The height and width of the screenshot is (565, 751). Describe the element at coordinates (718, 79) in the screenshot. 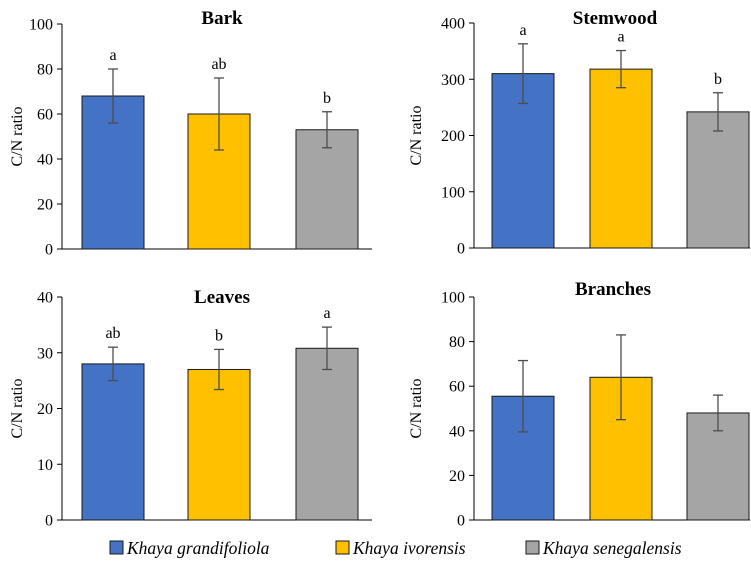

I see `stemwood-significance-letter: b` at that location.